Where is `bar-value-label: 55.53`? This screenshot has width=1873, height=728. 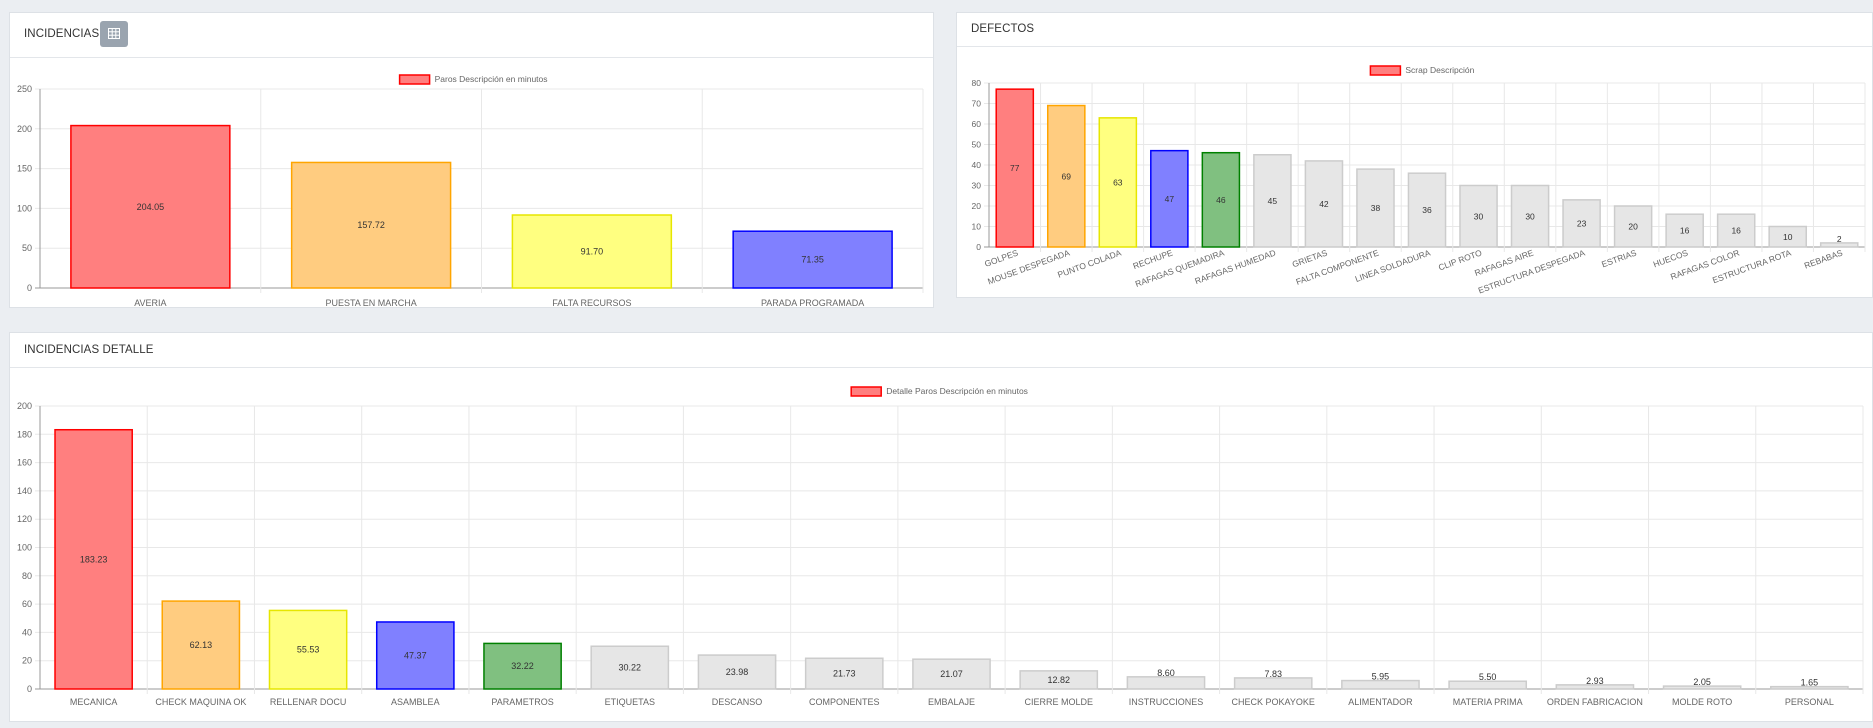 bar-value-label: 55.53 is located at coordinates (308, 650).